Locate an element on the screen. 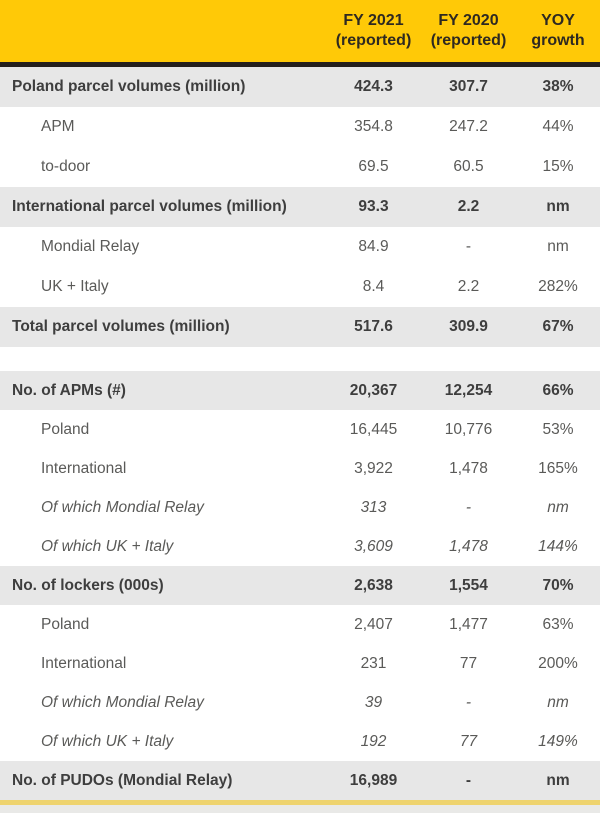 This screenshot has height=813, width=600. cell-yoy: 63% is located at coordinates (558, 624).